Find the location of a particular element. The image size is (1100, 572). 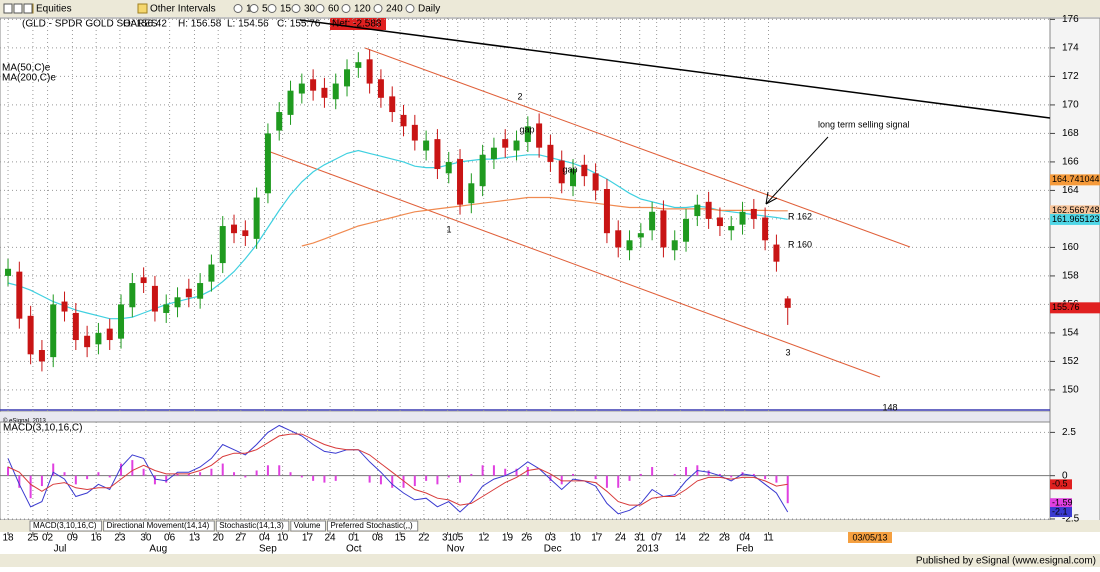

x-tick-label: 31 is located at coordinates (640, 538).